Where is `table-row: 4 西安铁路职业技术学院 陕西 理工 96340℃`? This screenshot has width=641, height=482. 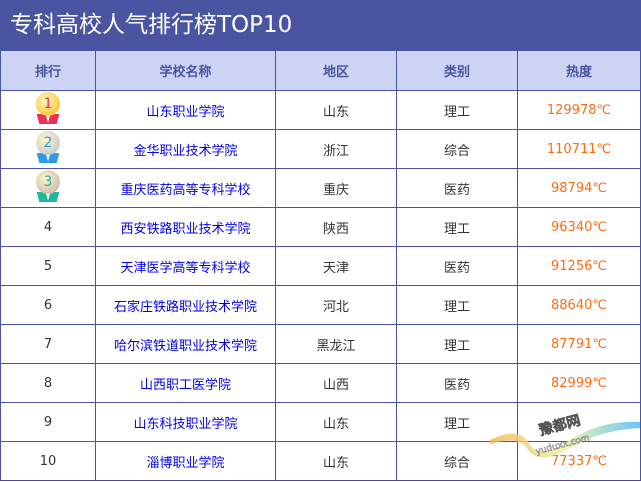
table-row: 4 西安铁路职业技术学院 陕西 理工 96340℃ is located at coordinates (320, 227).